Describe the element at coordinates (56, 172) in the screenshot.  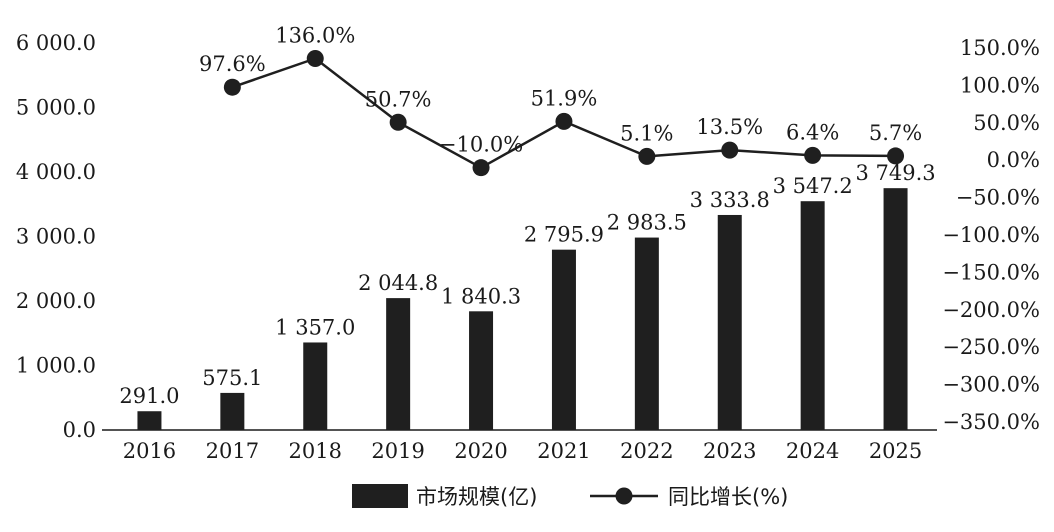
I see `left-tick-label: 4 000.0` at that location.